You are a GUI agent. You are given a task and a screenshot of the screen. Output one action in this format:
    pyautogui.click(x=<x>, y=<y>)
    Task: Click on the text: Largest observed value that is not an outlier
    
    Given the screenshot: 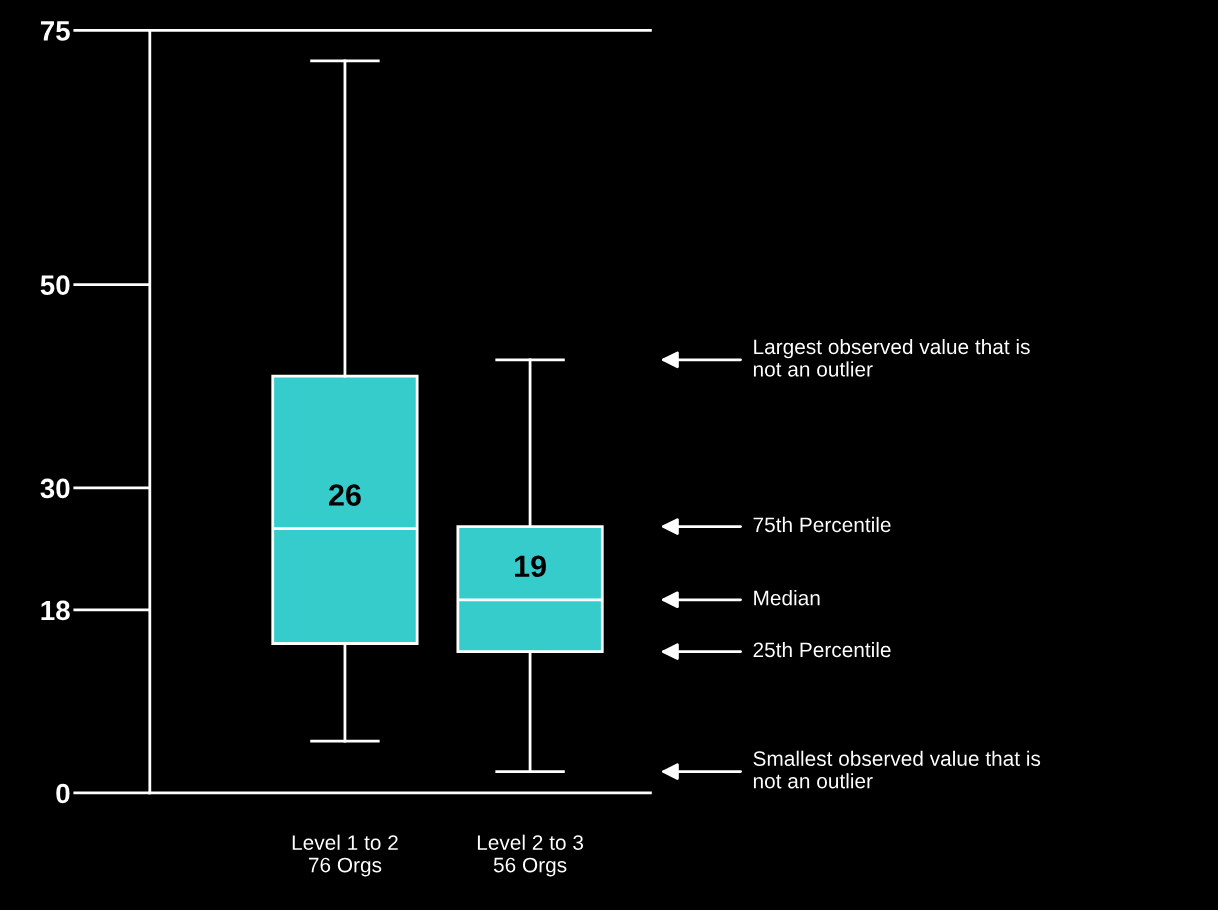 What is the action you would take?
    pyautogui.click(x=891, y=357)
    